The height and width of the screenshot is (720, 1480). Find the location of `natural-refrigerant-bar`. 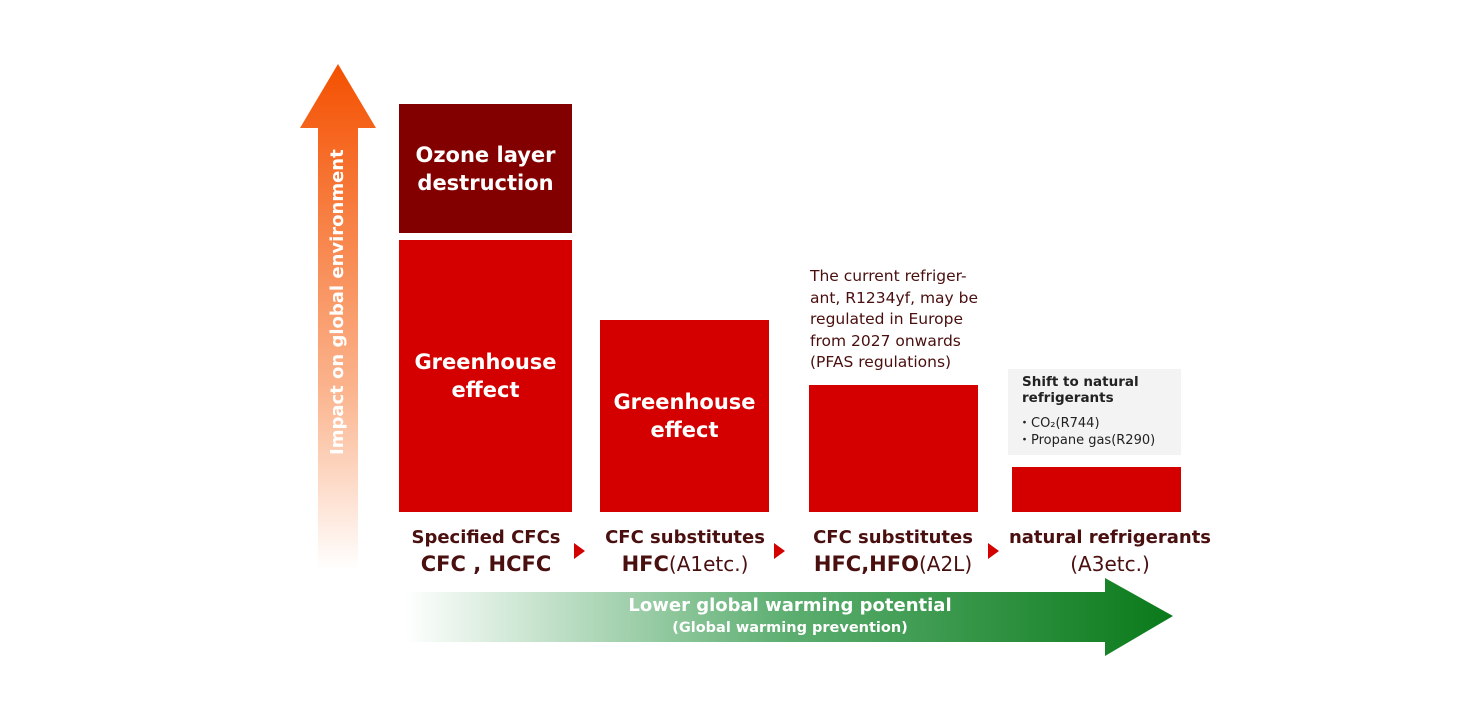

natural-refrigerant-bar is located at coordinates (1096, 489).